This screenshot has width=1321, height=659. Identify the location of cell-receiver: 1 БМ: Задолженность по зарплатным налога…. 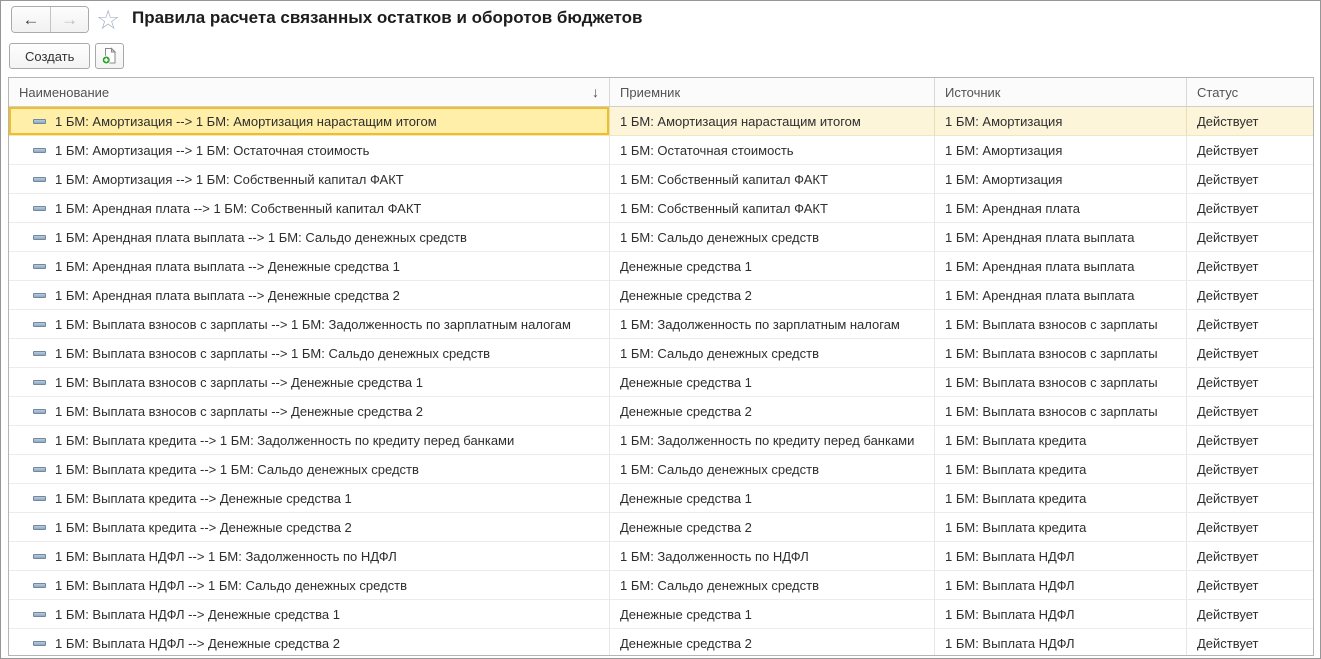
(772, 324).